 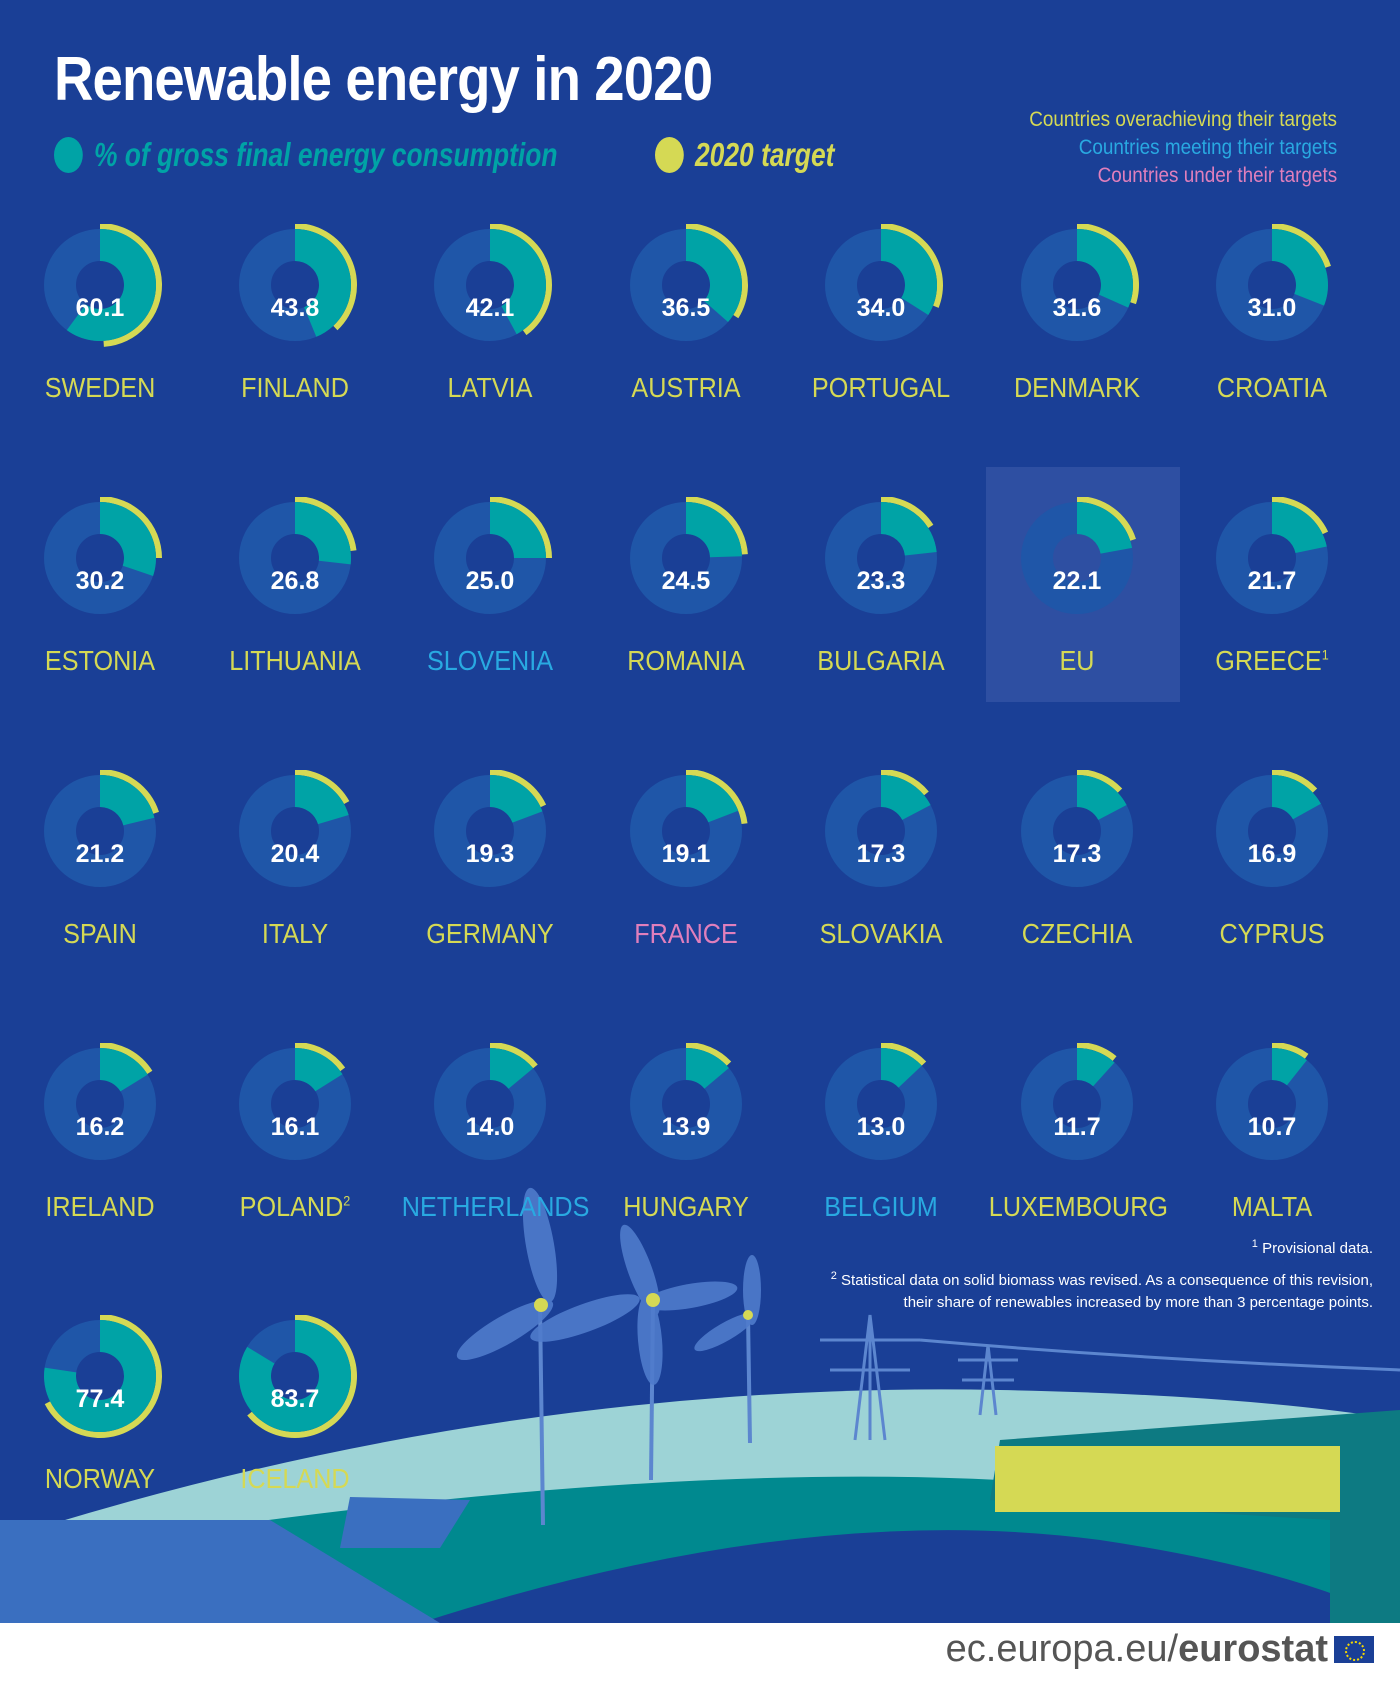 I want to click on donut-latvia: 42.1 LATVIA, so click(x=490, y=354).